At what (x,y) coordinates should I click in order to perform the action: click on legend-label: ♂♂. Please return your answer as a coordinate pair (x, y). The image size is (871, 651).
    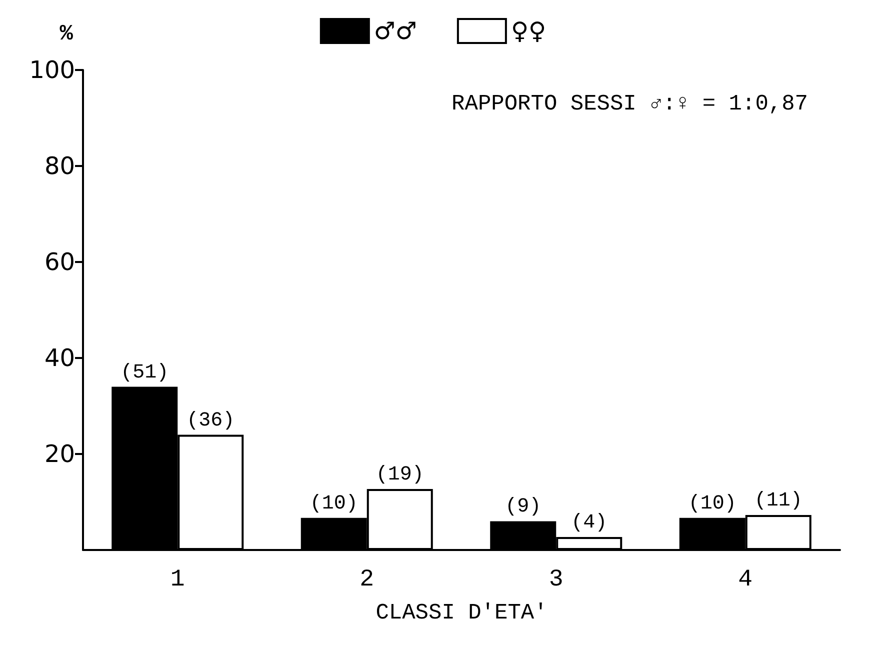
    Looking at the image, I should click on (395, 31).